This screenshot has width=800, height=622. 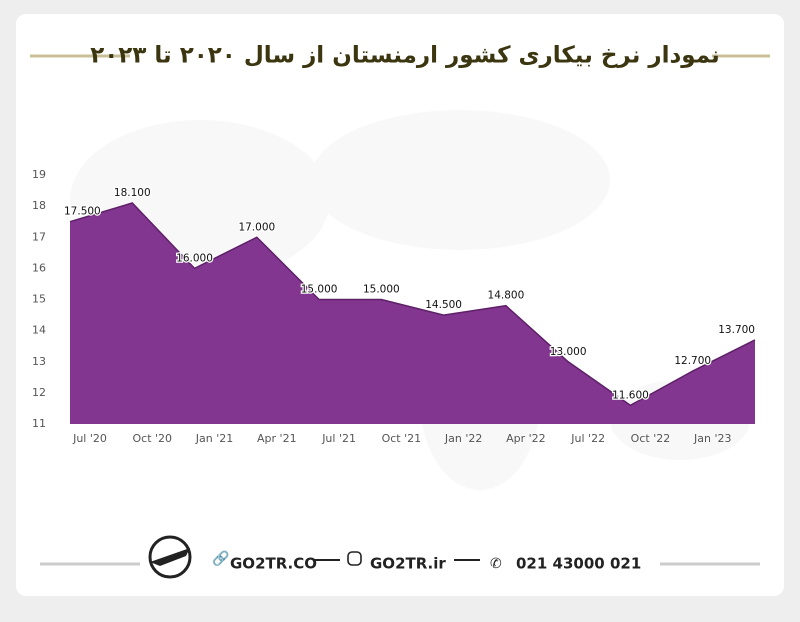 I want to click on value-label: 16.000, so click(x=194, y=258).